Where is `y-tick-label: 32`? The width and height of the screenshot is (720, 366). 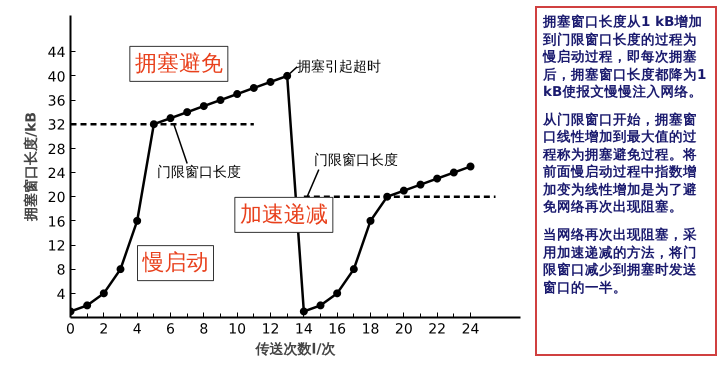
y-tick-label: 32 is located at coordinates (57, 126).